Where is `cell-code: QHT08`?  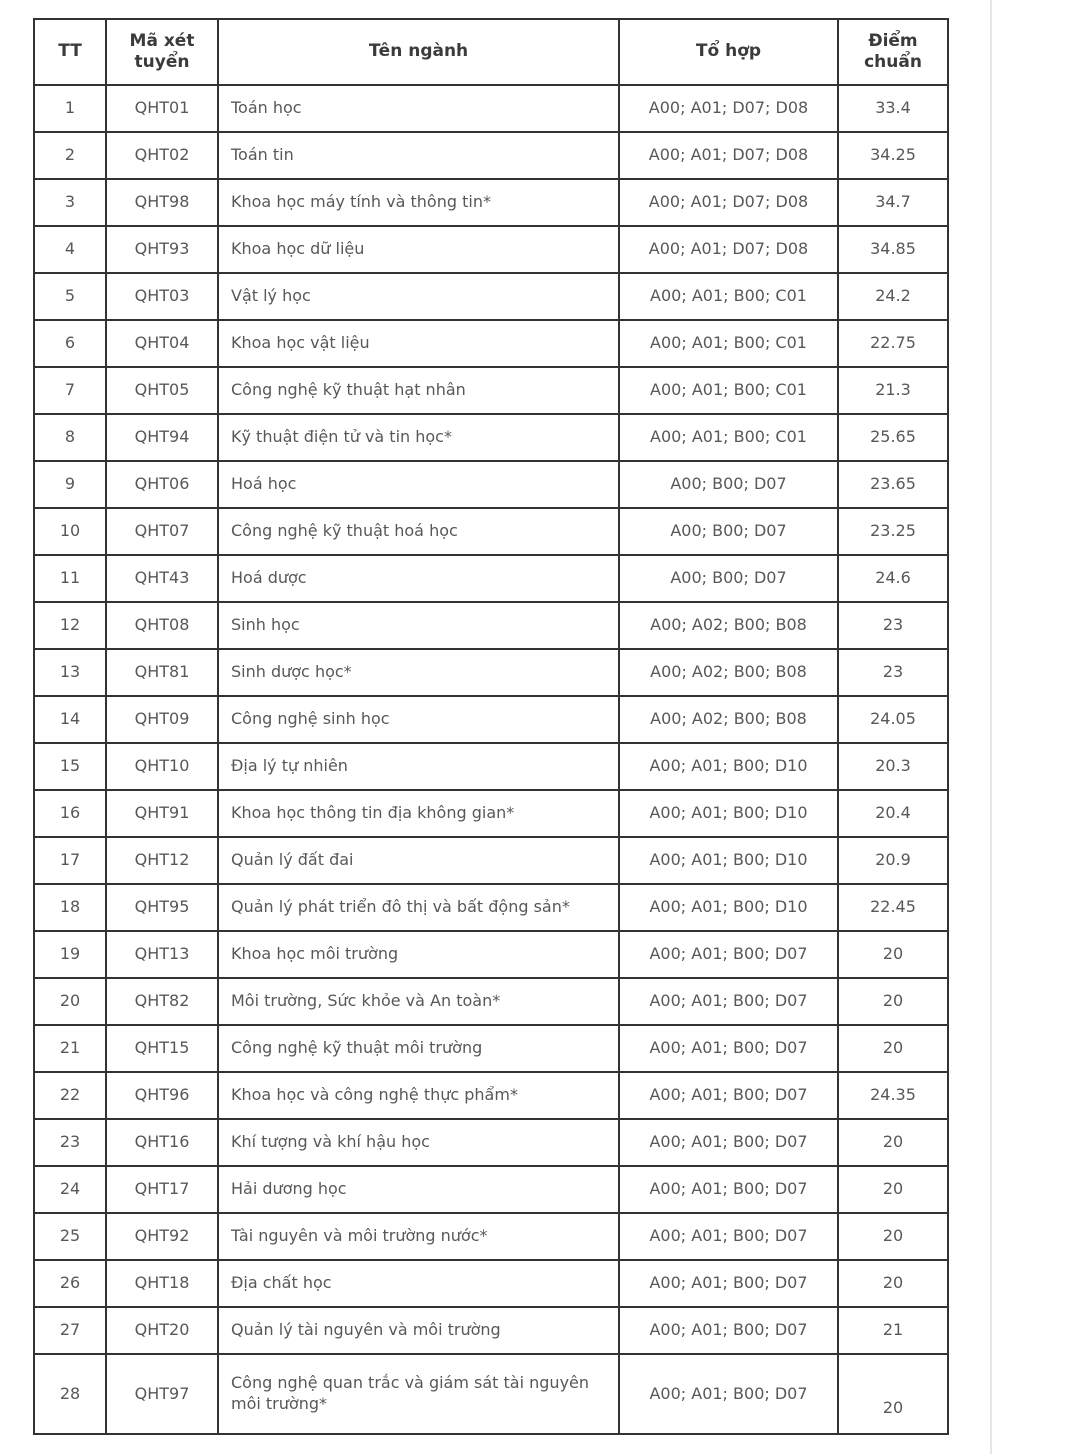
cell-code: QHT08 is located at coordinates (162, 625).